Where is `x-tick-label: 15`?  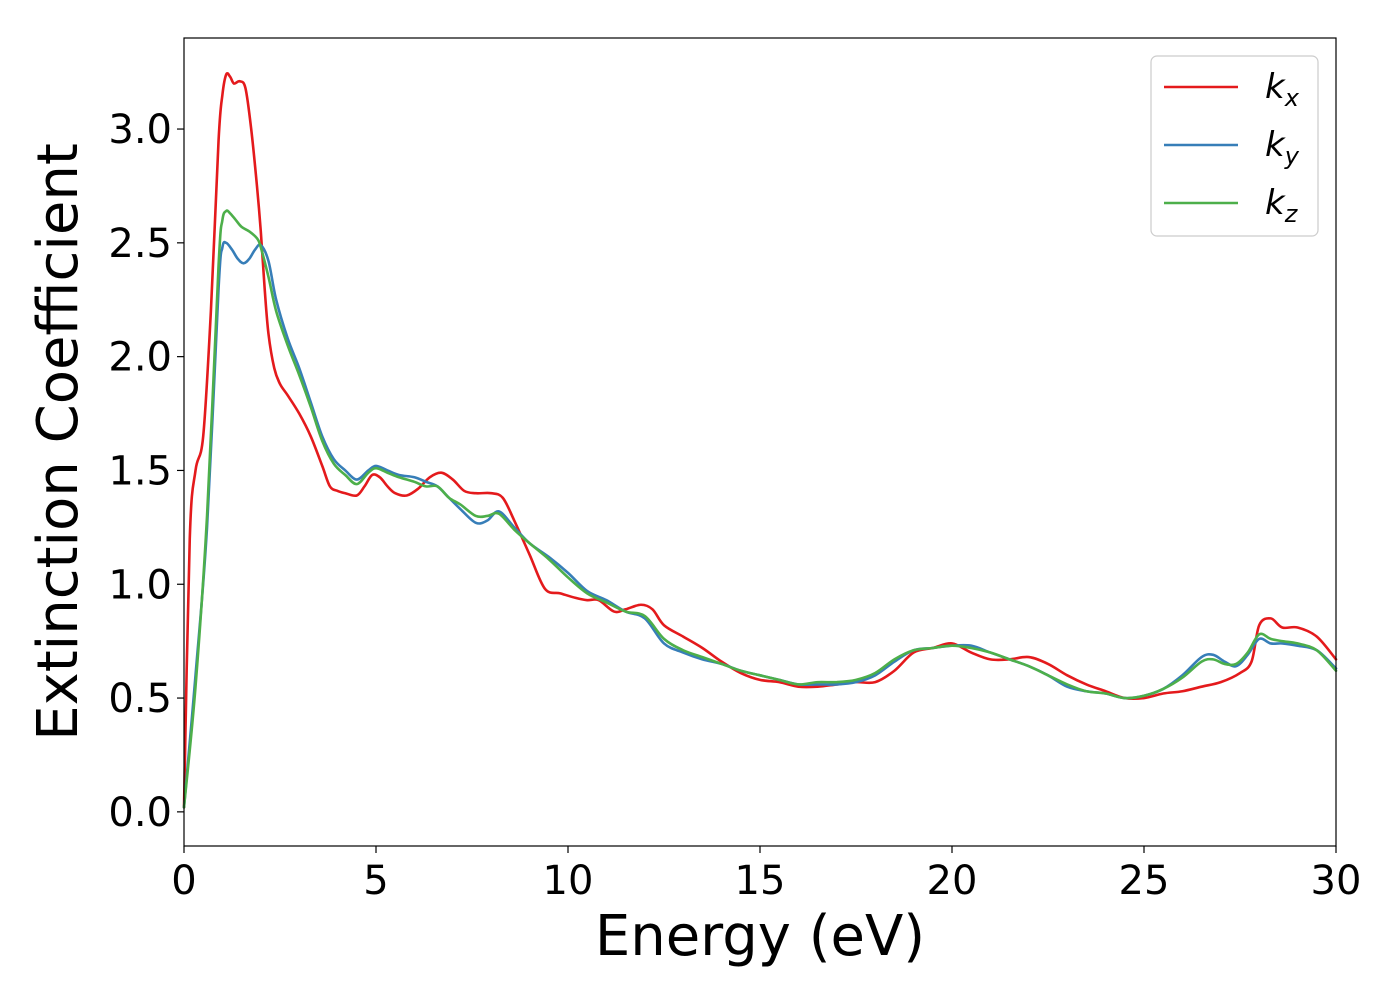 x-tick-label: 15 is located at coordinates (760, 881).